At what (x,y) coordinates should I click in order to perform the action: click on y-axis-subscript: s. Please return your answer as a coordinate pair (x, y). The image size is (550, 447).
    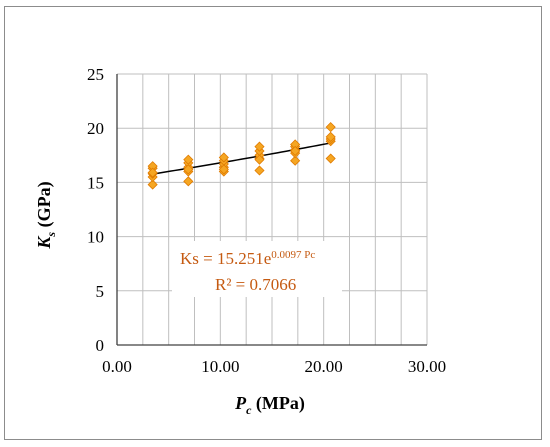
    Looking at the image, I should click on (51, 235).